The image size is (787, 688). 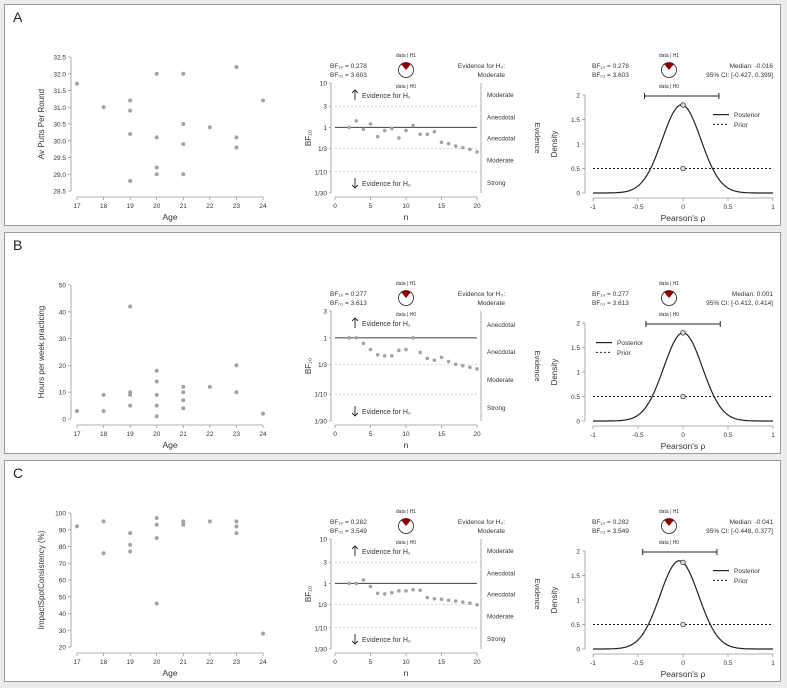 What do you see at coordinates (41, 352) in the screenshot?
I see `y-axis-label: Hours per week practicing` at bounding box center [41, 352].